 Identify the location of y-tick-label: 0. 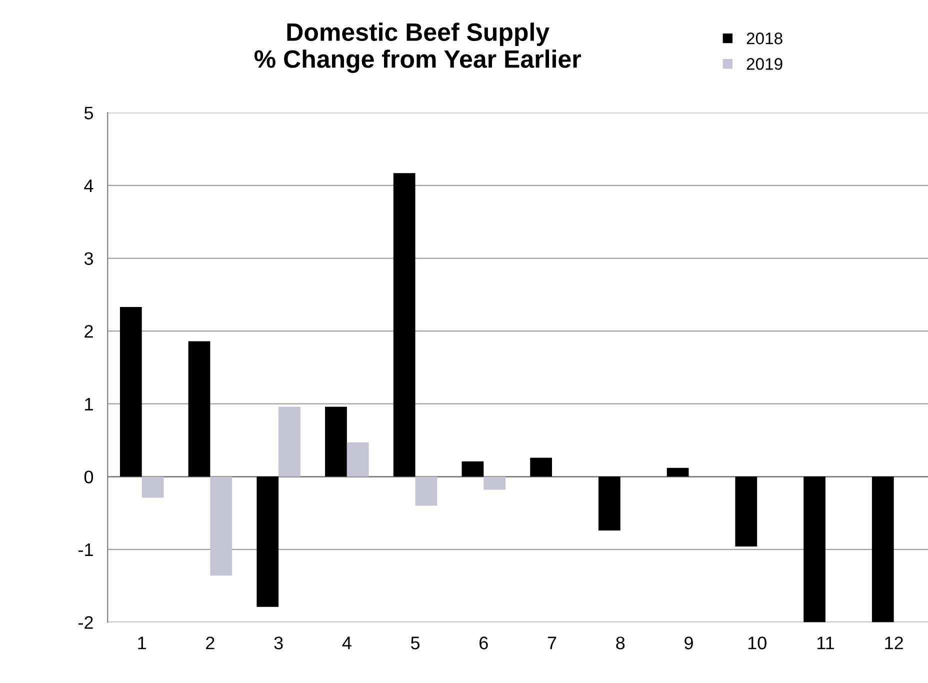
(89, 477).